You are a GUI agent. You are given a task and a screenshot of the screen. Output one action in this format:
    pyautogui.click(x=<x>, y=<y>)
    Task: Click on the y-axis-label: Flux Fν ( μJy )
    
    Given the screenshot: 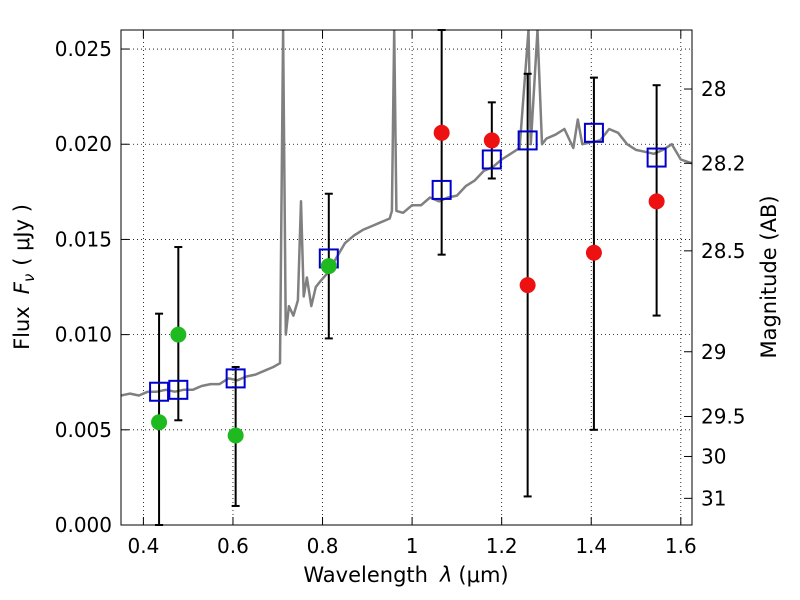 What is the action you would take?
    pyautogui.click(x=24, y=277)
    